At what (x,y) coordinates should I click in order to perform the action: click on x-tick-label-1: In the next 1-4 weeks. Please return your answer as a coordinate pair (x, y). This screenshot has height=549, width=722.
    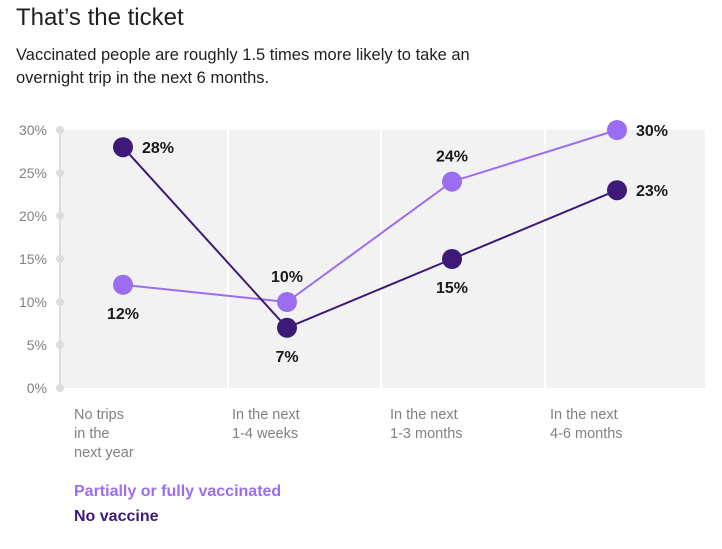
    Looking at the image, I should click on (266, 424).